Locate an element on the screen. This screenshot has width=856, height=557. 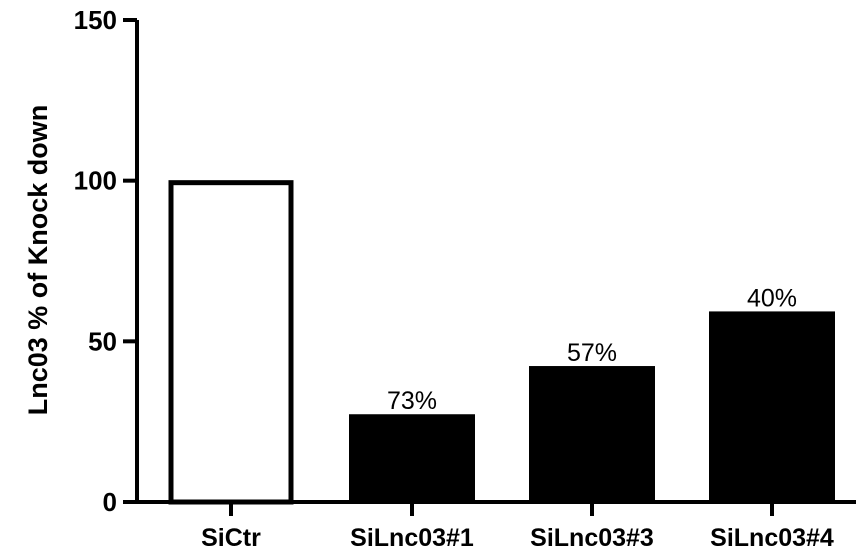
y-tick-label: 0 is located at coordinates (110, 502).